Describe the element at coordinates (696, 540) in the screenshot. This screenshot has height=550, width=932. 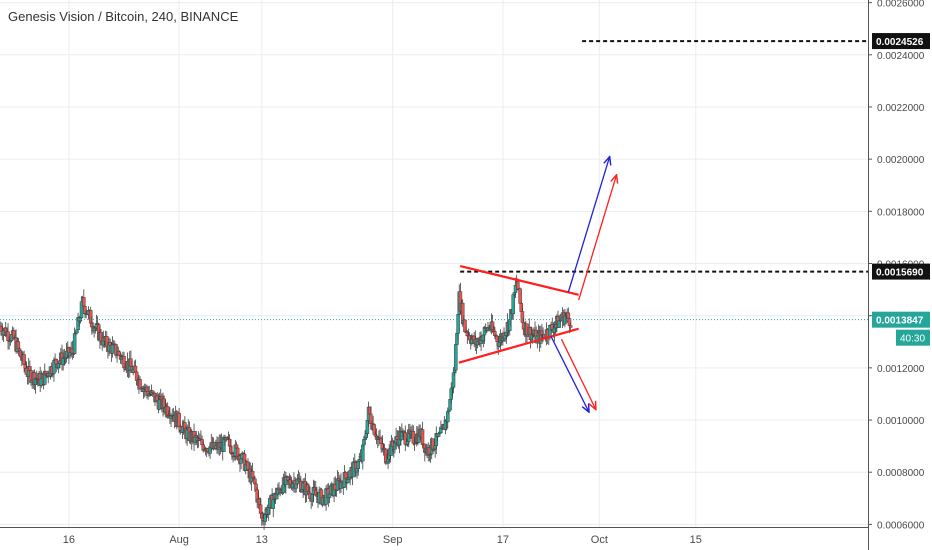
I see `x-tick-label: 15` at that location.